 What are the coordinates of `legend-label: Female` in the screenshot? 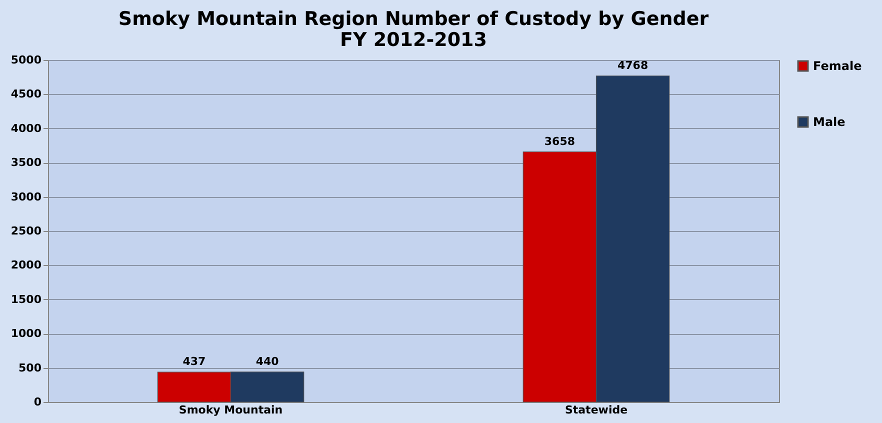 It's located at (837, 66).